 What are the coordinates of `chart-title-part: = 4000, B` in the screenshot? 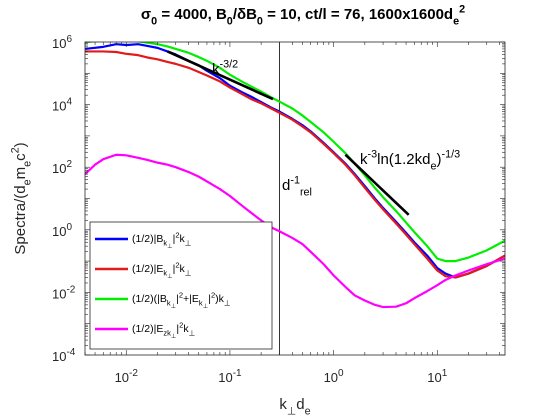 It's located at (192, 14).